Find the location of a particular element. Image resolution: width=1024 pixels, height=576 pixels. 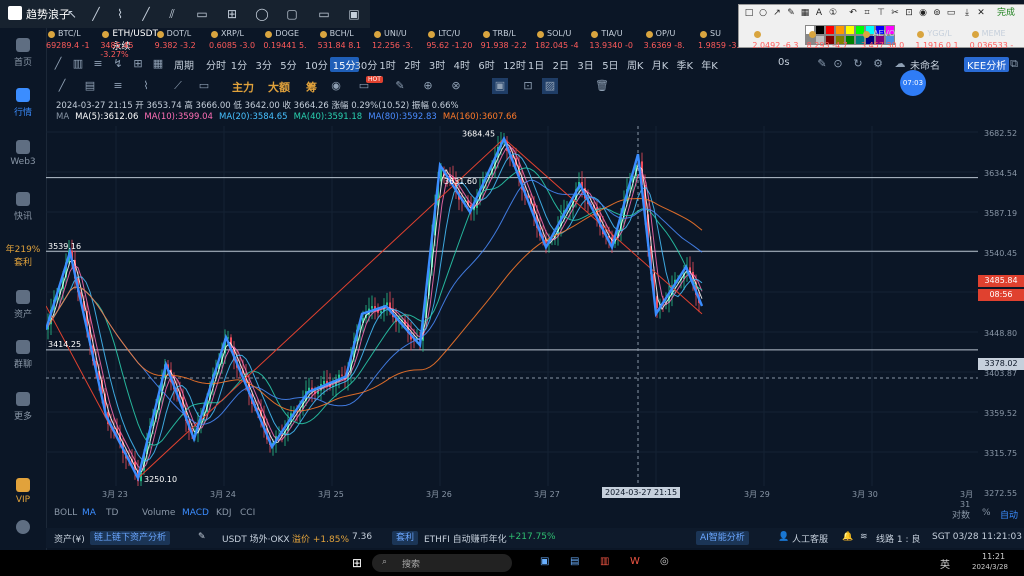

ticker-item: YGG/L 1.1916 0.1 is located at coordinates (942, 41).